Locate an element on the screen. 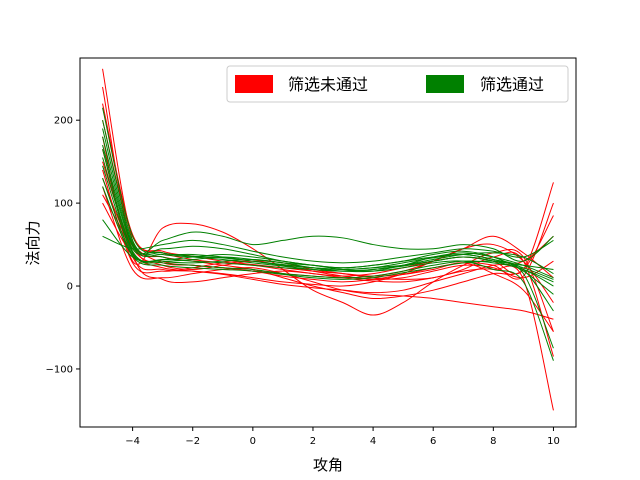  x-axis-label: 攻角 is located at coordinates (328, 465).